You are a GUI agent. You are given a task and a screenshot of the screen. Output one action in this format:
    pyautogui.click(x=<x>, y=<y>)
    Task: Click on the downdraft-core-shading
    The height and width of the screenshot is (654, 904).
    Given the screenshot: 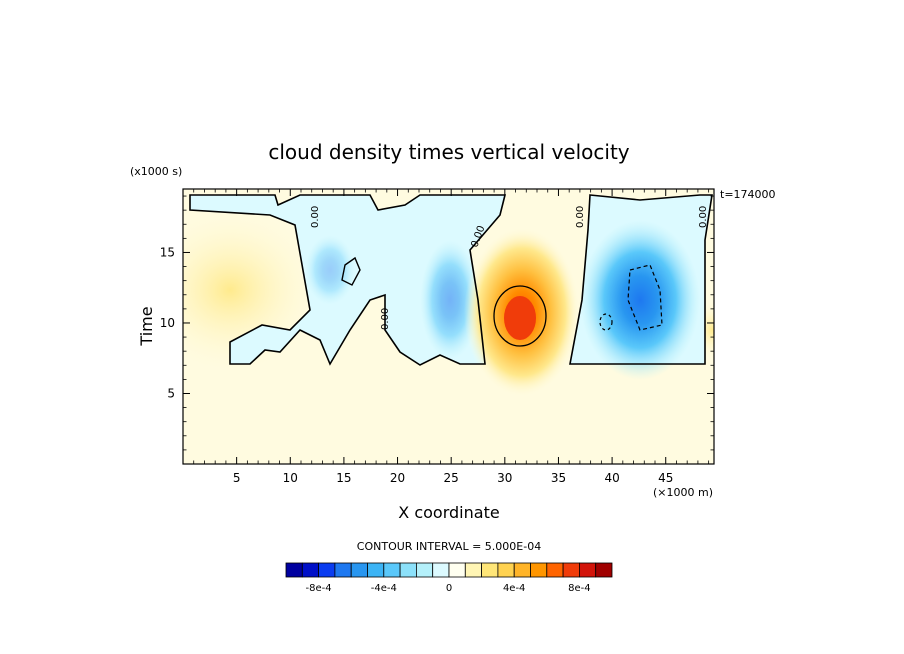 What is the action you would take?
    pyautogui.click(x=640, y=300)
    